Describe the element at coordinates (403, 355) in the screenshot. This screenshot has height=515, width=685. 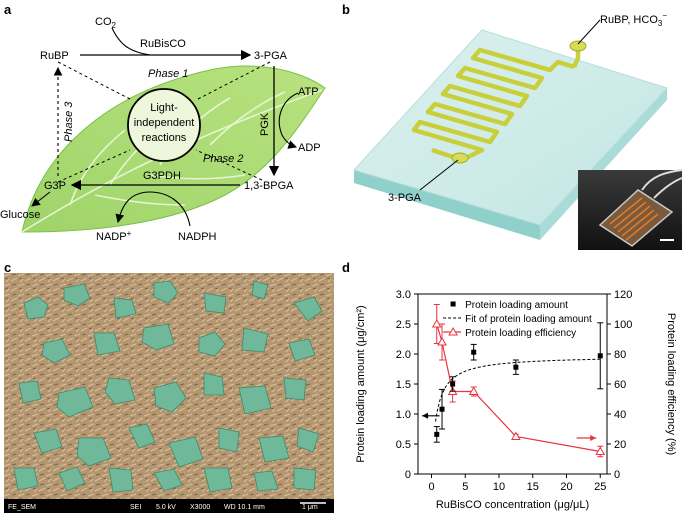
I see `y-tick-label: 2.0` at that location.